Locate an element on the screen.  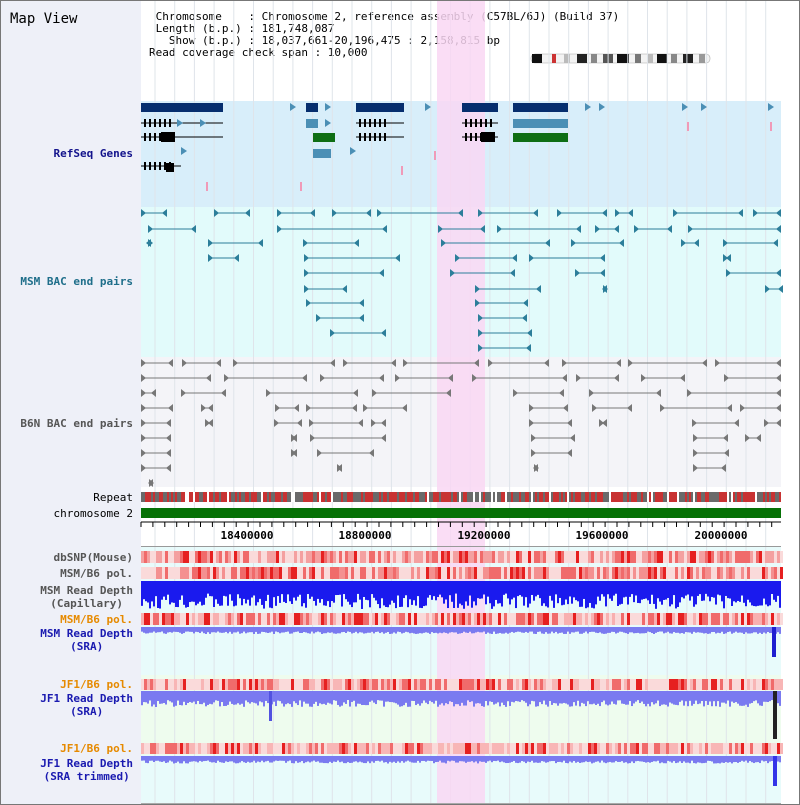
track-label-msm-pol-2: MSM/B6 pol. is located at coordinates (96, 619).